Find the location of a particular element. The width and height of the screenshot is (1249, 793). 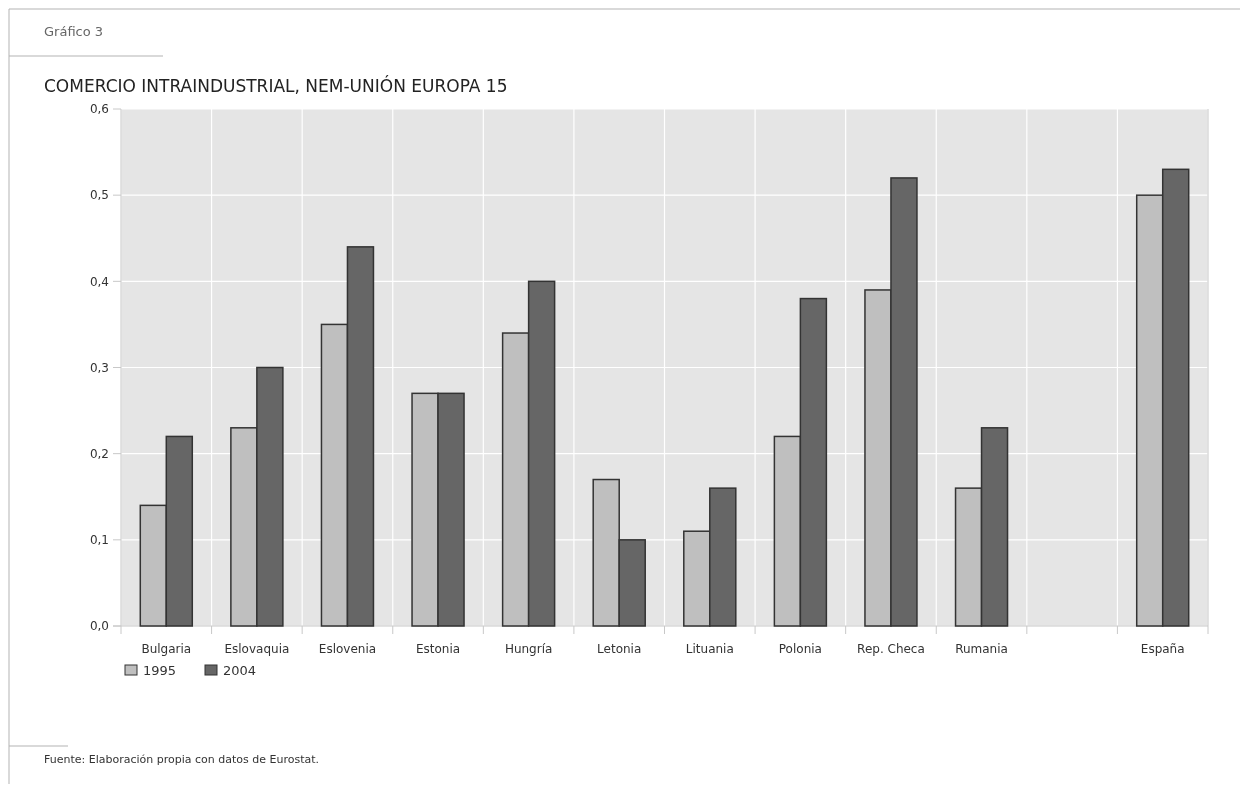

y-tick-label: 0,4 is located at coordinates (99, 281).